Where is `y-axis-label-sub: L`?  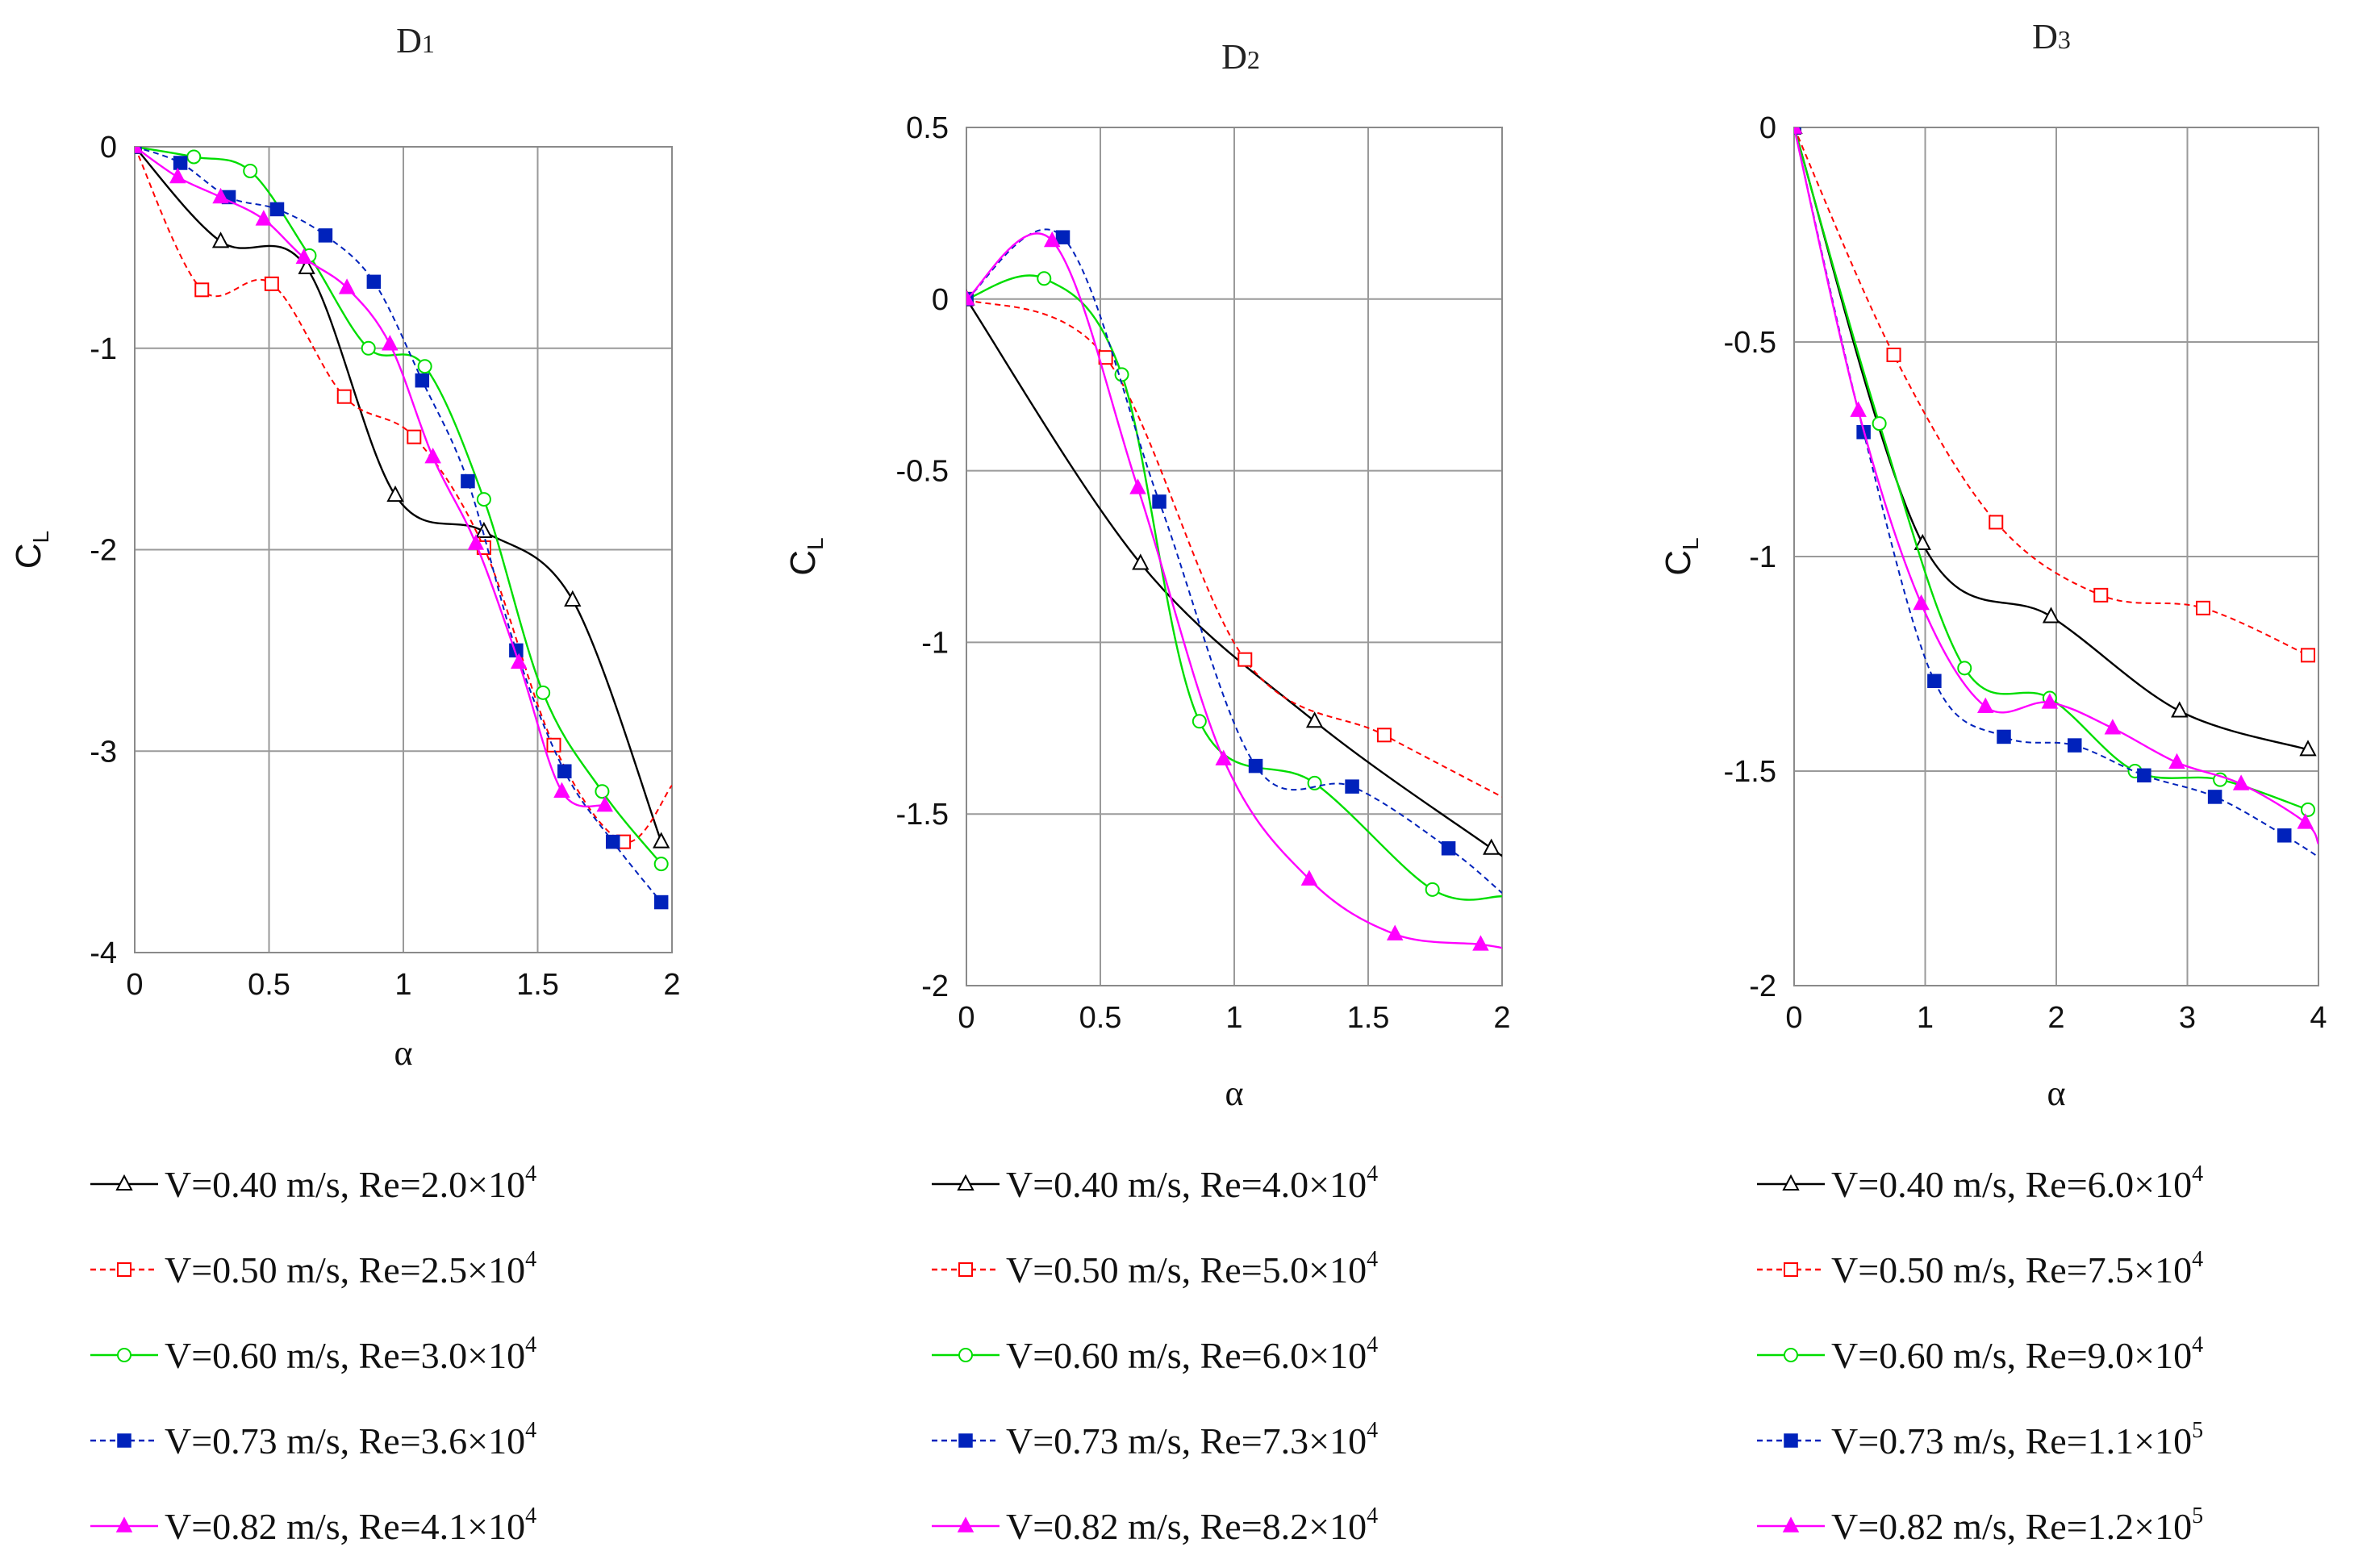 y-axis-label-sub: L is located at coordinates (1691, 543).